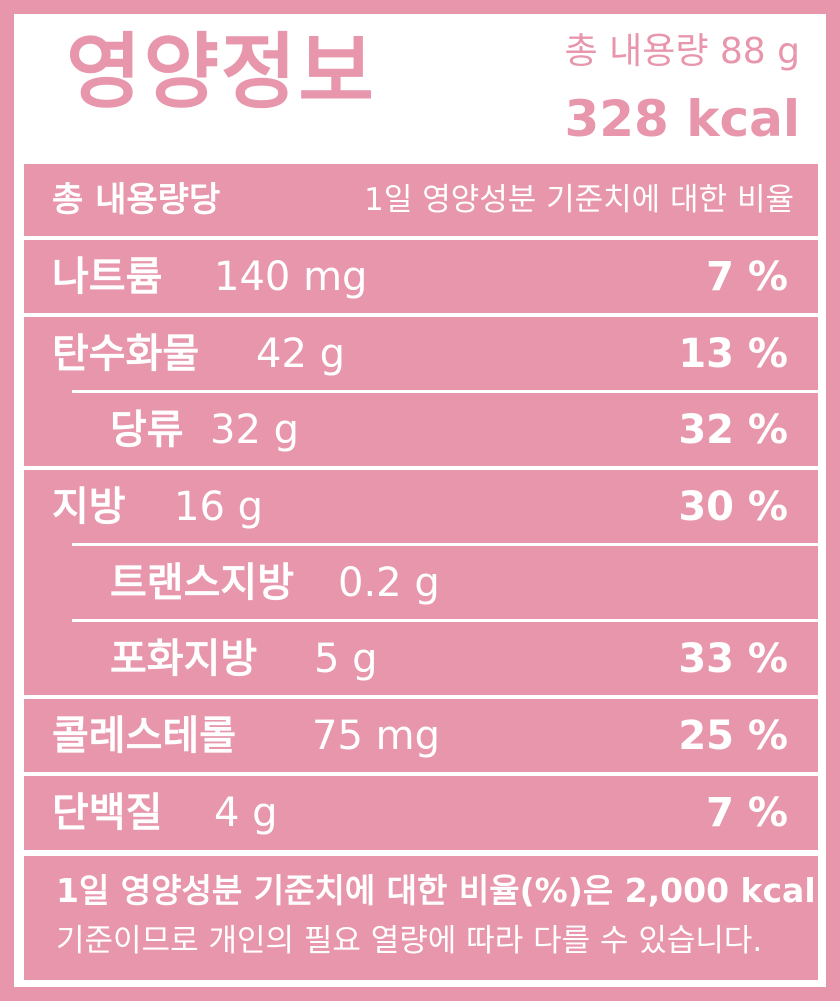 Image resolution: width=840 pixels, height=1001 pixels. I want to click on nutrient-row-carbohydrate: 탄수화물 42 g 13 %, so click(421, 354).